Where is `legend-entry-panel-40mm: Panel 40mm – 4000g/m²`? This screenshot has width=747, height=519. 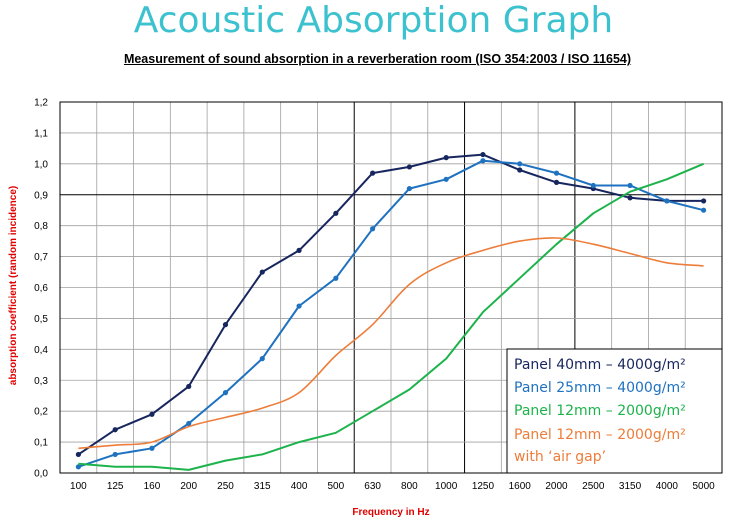 legend-entry-panel-40mm: Panel 40mm – 4000g/m² is located at coordinates (600, 365).